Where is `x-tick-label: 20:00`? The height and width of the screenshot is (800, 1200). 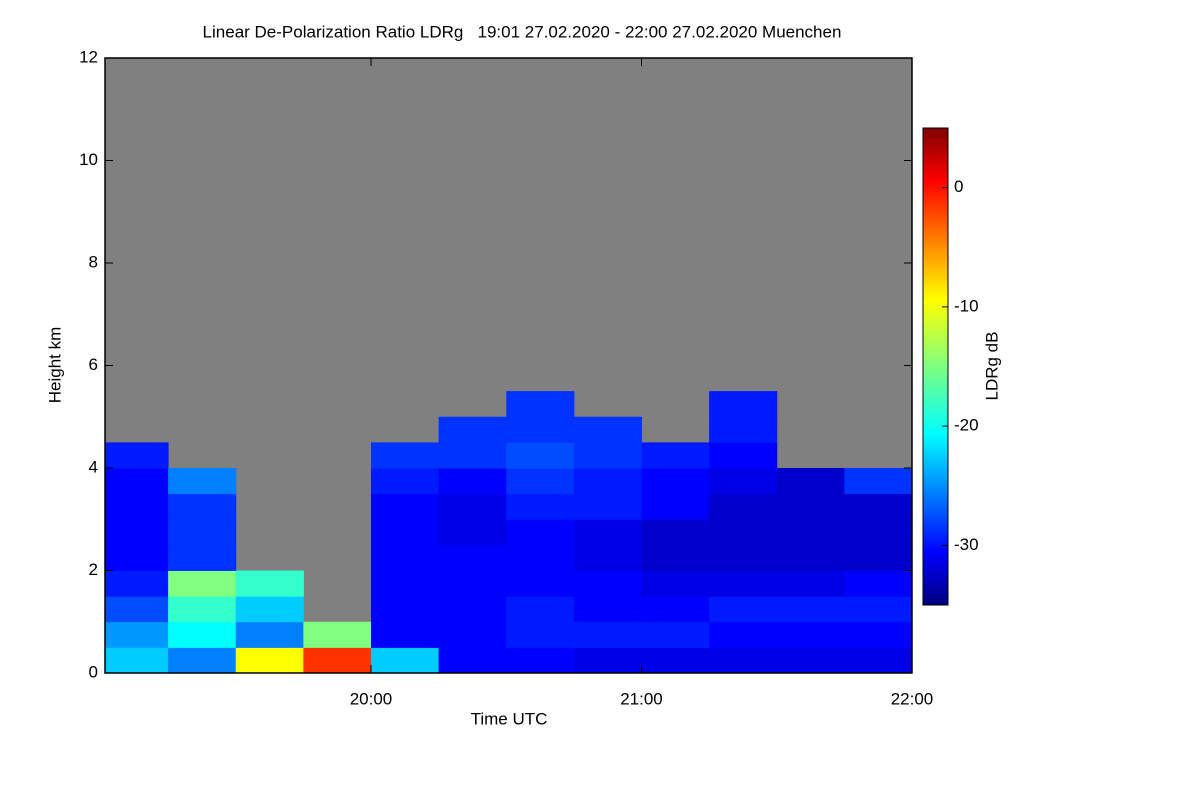 x-tick-label: 20:00 is located at coordinates (371, 698).